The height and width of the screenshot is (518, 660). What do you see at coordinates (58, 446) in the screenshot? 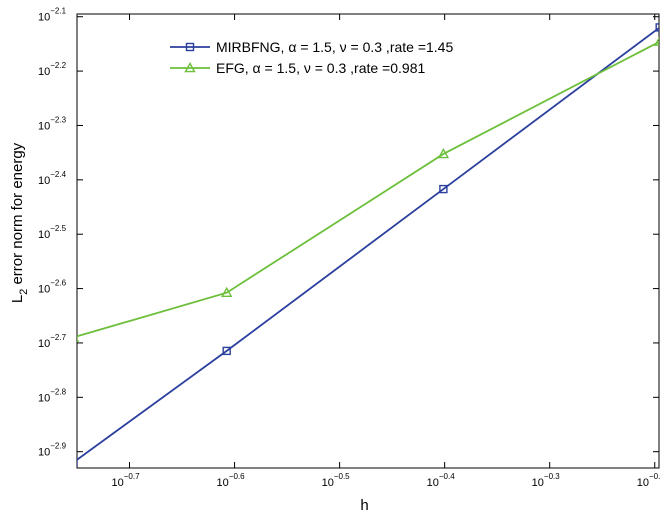
I see `y-tick-exponent: −2.9` at bounding box center [58, 446].